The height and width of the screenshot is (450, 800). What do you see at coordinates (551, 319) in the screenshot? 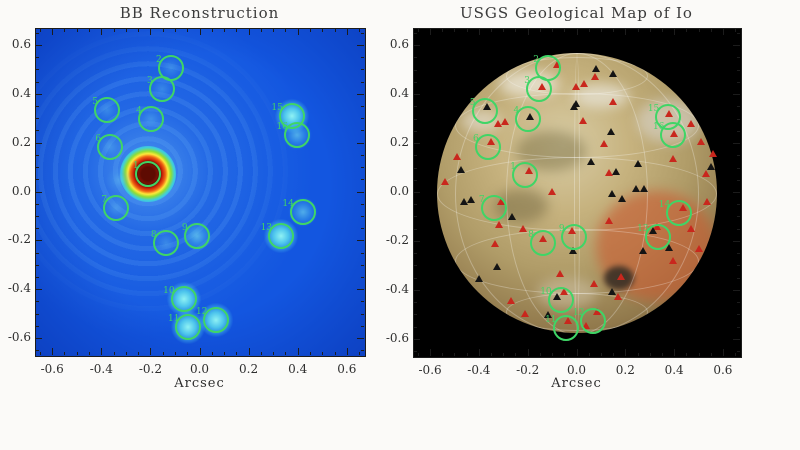
I see `source-number-label: 11` at bounding box center [551, 319].